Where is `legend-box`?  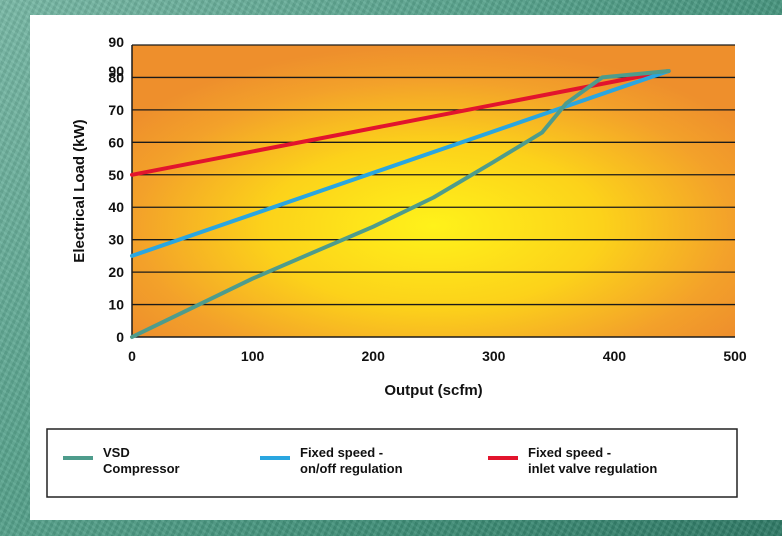
legend-box is located at coordinates (392, 463).